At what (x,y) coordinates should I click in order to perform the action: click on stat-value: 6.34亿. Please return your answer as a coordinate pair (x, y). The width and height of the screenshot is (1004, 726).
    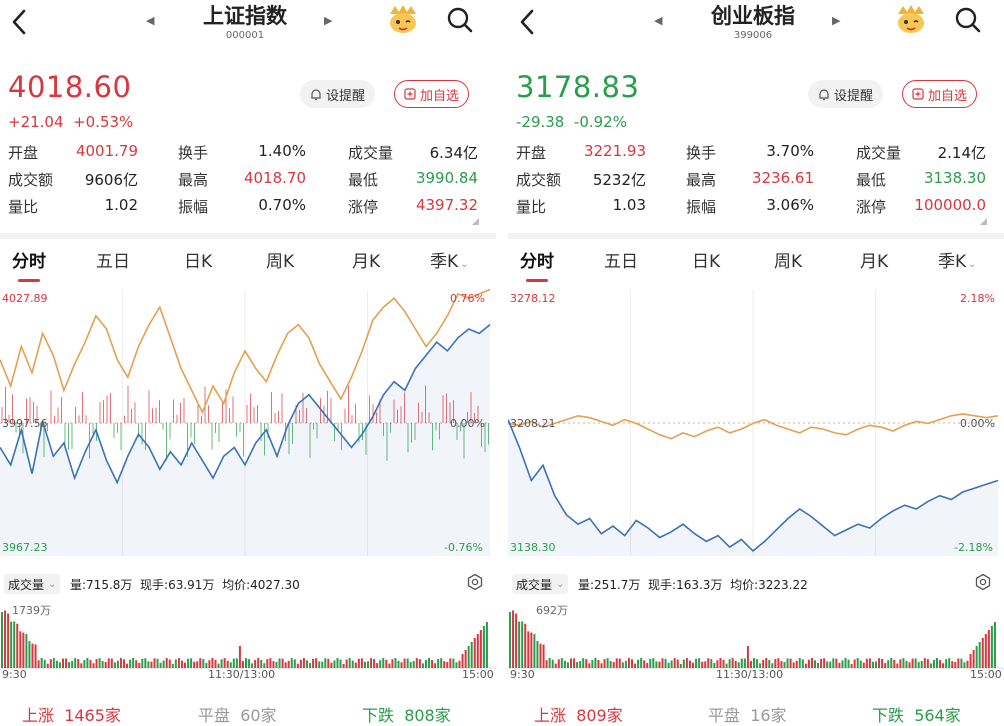
    Looking at the image, I should click on (453, 153).